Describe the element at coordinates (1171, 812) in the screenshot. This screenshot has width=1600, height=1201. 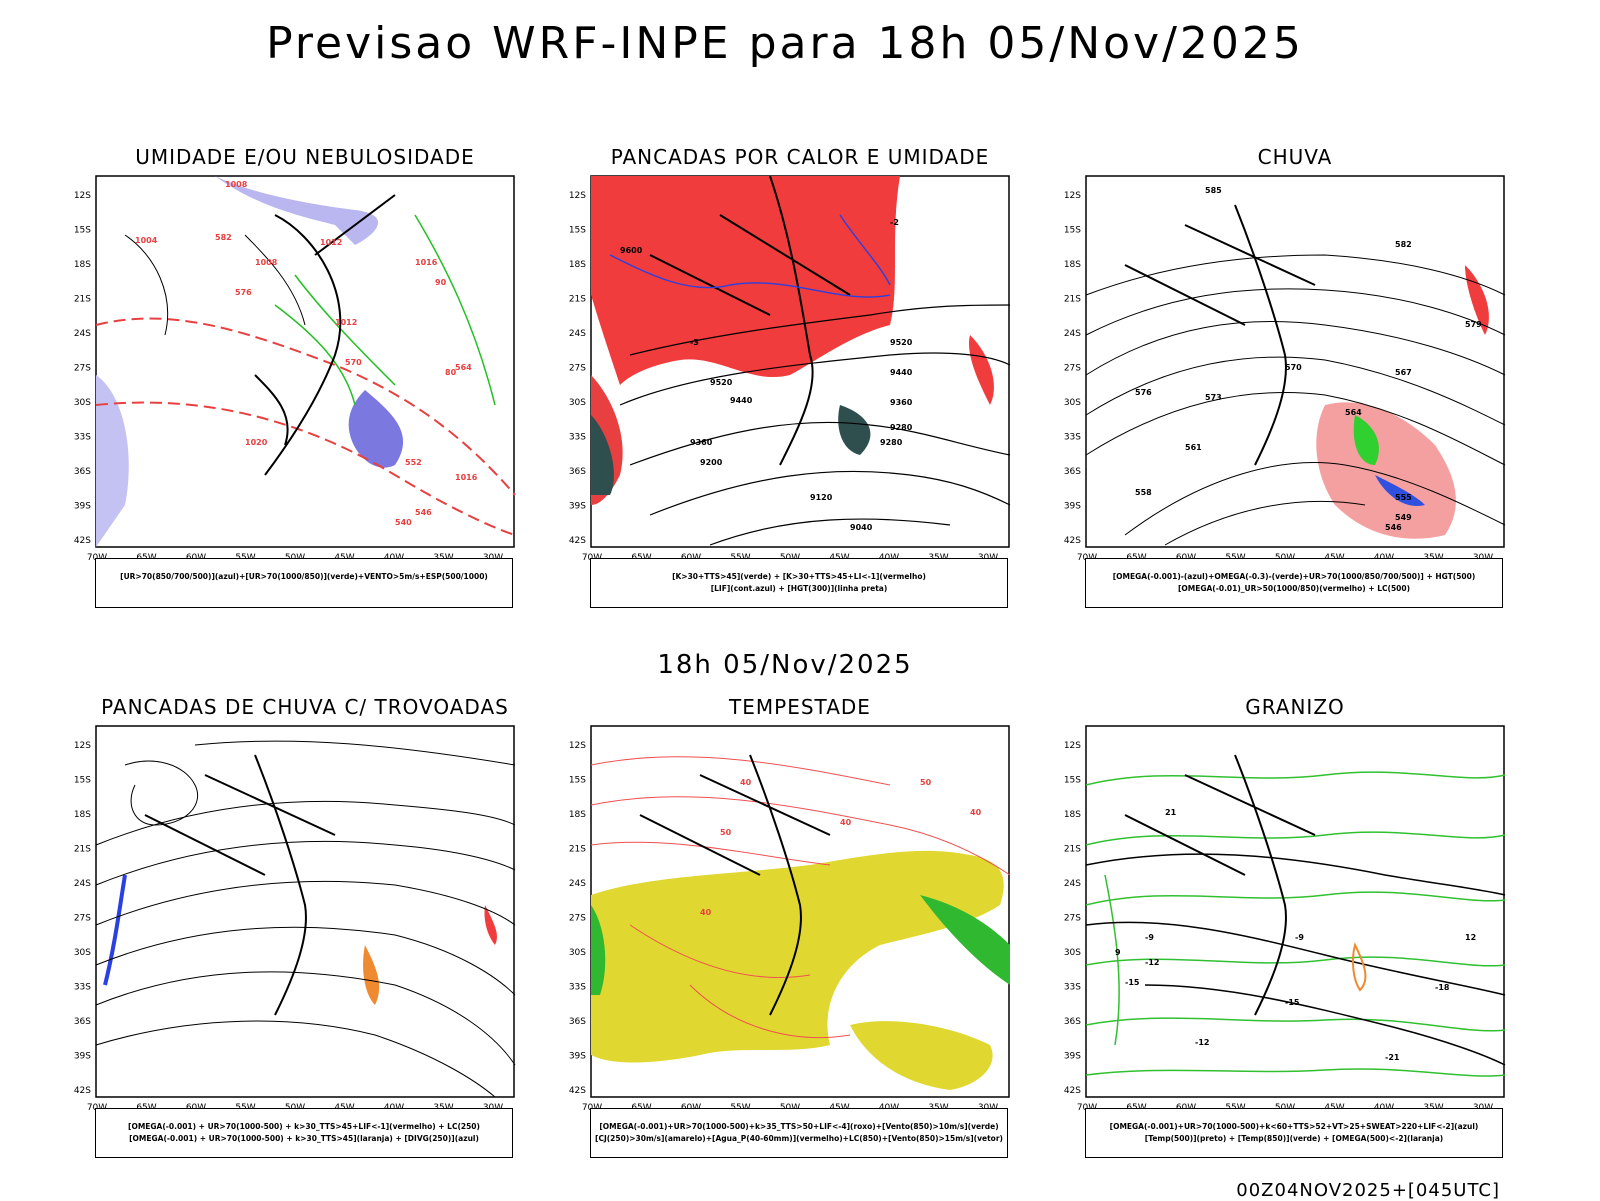
I see `contour-label: 21` at that location.